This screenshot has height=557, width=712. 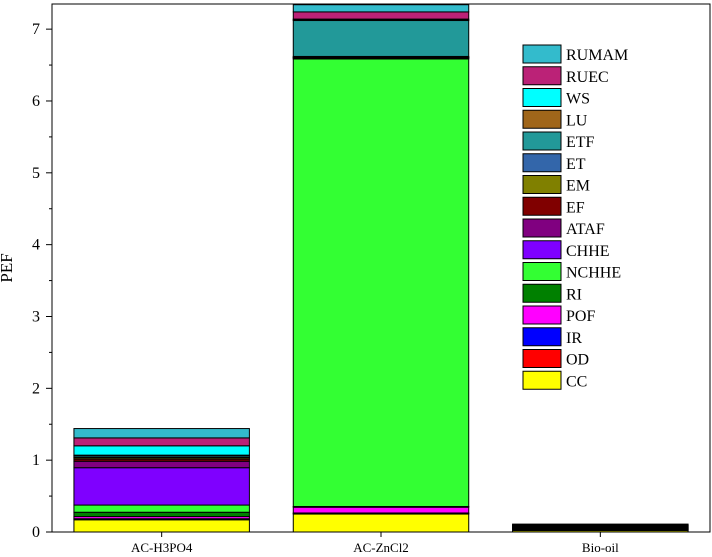 I want to click on x-category-label: AC-ZnCl2, so click(x=381, y=547).